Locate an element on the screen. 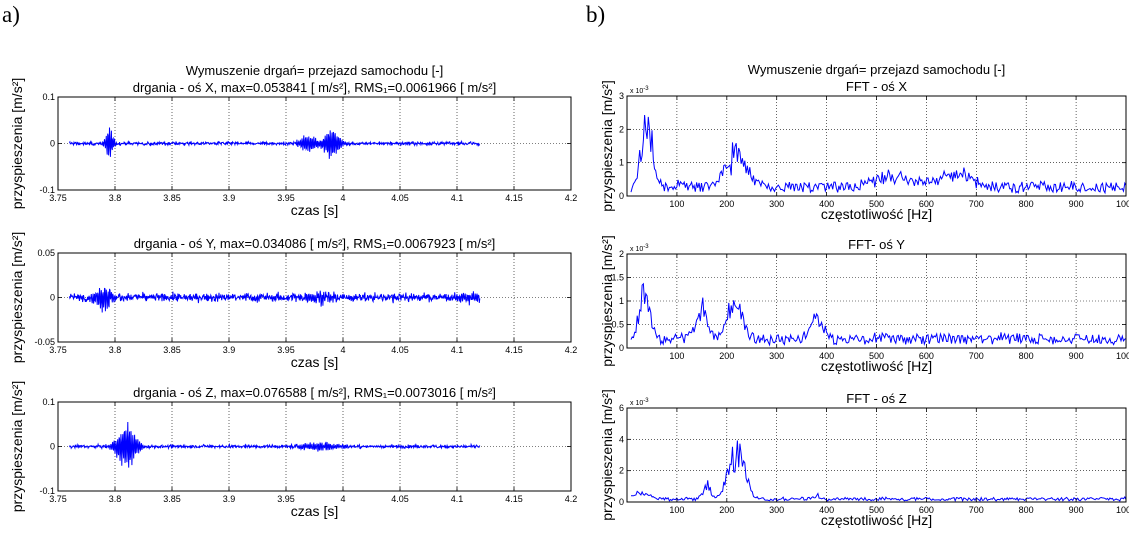  y-tick-label: 1 is located at coordinates (621, 163).